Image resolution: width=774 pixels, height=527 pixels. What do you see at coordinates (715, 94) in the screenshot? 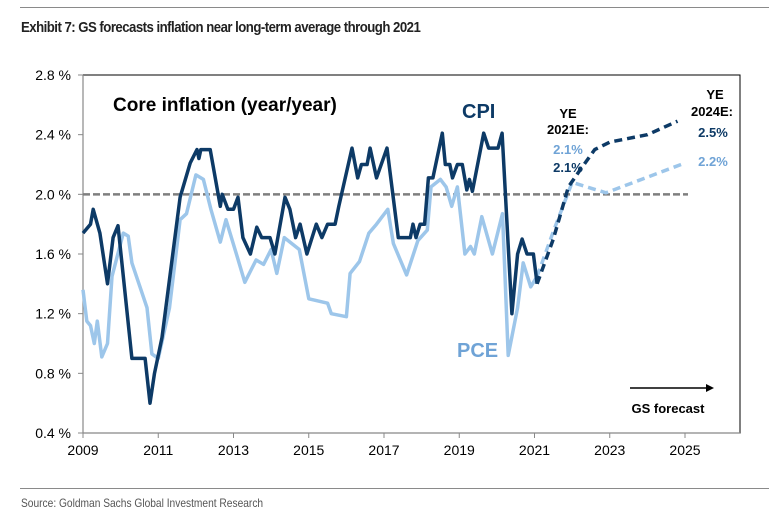
I see `ye2024-label: YE` at bounding box center [715, 94].